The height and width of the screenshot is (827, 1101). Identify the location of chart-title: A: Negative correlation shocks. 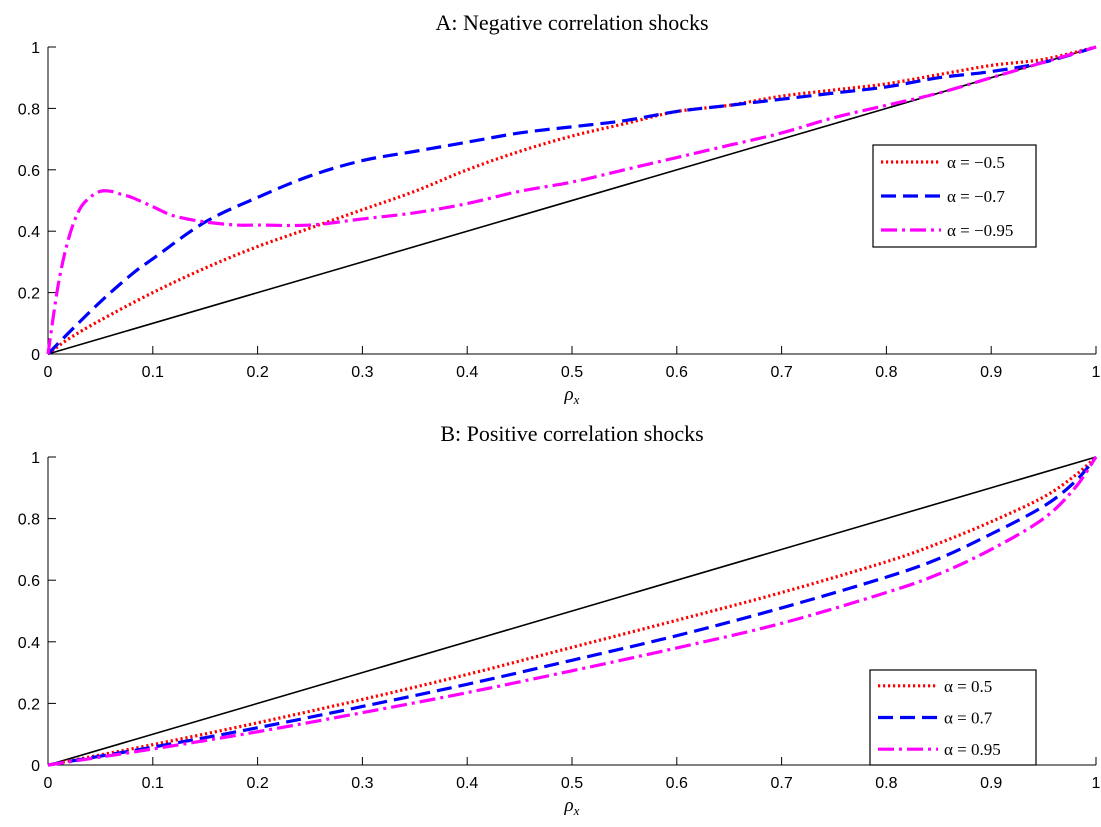
(571, 22).